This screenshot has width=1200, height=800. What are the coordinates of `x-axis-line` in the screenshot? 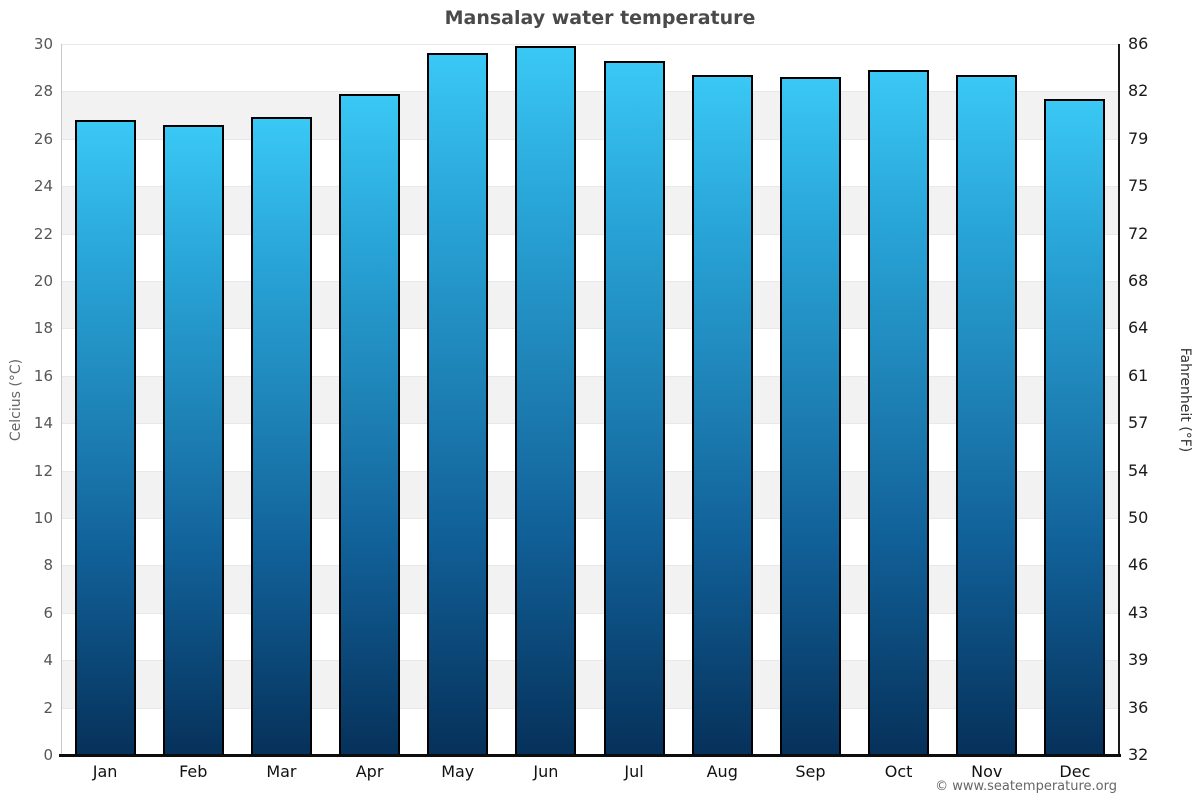 It's located at (590, 755).